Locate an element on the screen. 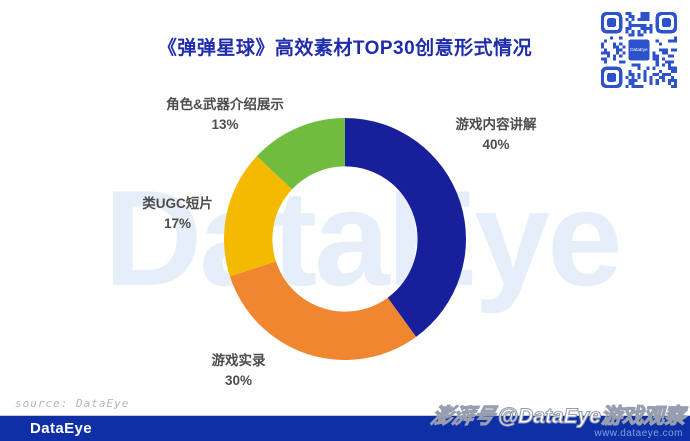  donut-slice-40% is located at coordinates (405, 227).